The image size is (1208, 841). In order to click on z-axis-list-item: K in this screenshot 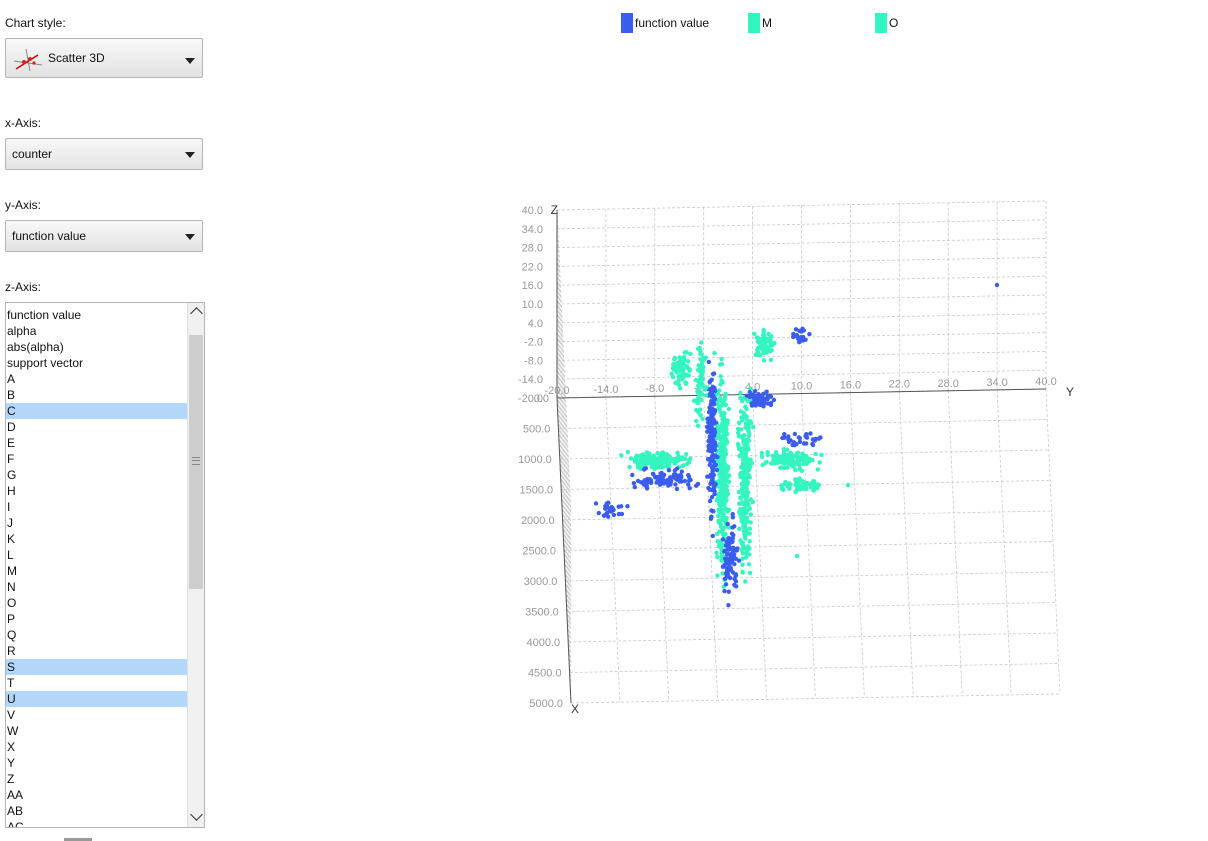, I will do `click(11, 539)`.